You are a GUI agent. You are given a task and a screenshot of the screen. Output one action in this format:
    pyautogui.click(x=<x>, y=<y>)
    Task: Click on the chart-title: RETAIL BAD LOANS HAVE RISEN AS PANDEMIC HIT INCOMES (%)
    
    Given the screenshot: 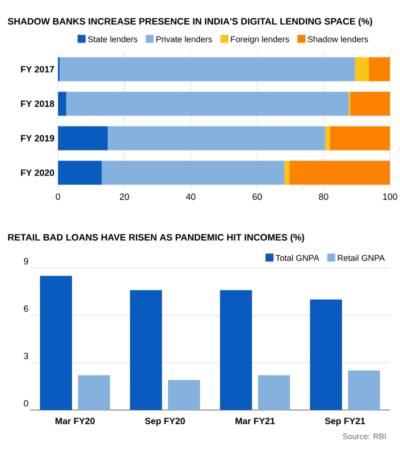 What is the action you would take?
    pyautogui.click(x=156, y=238)
    